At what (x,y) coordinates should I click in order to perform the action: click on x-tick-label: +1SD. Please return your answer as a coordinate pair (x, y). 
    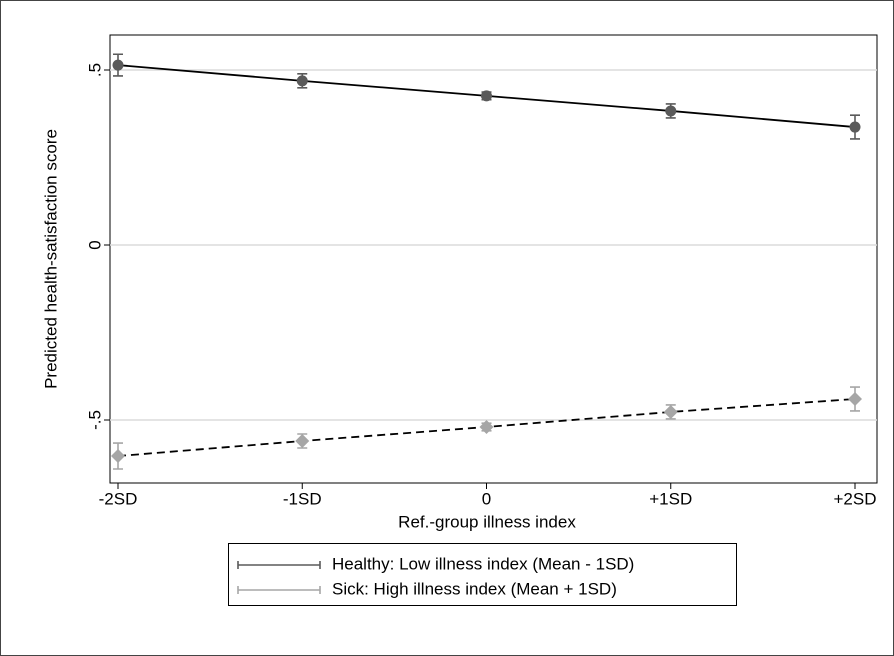
    Looking at the image, I should click on (670, 498).